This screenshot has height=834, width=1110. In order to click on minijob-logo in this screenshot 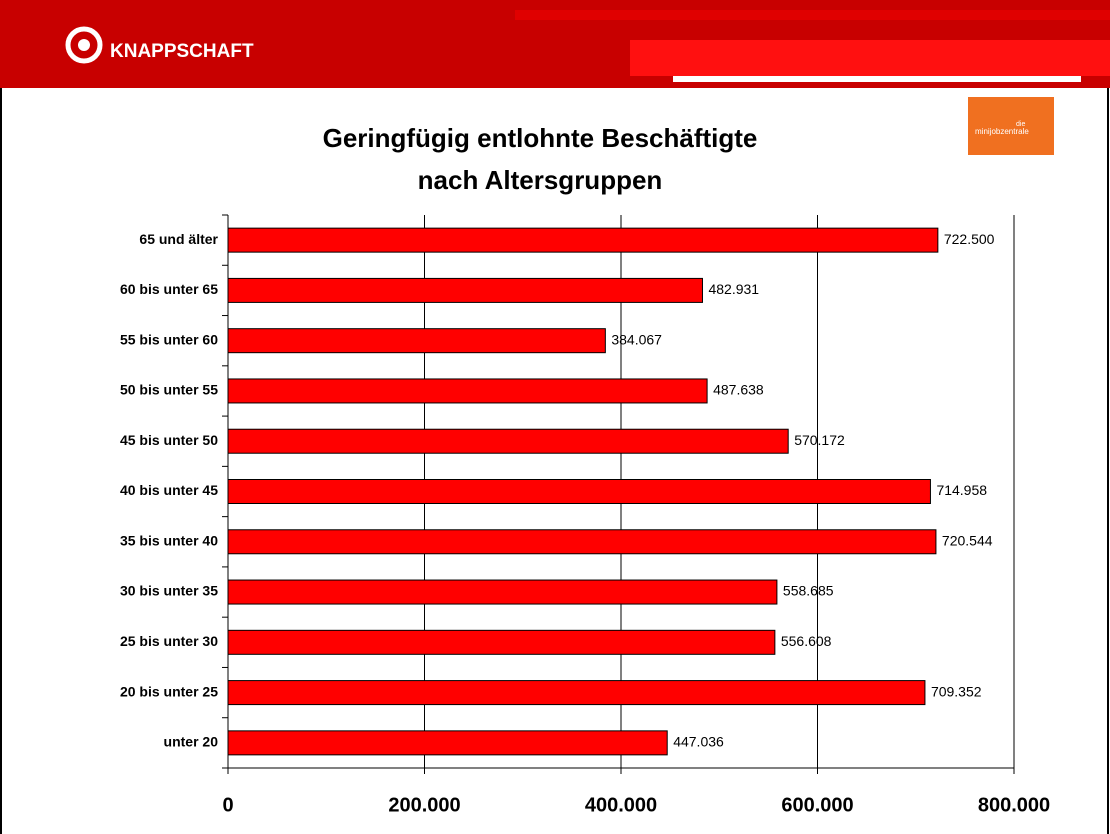, I will do `click(1011, 126)`.